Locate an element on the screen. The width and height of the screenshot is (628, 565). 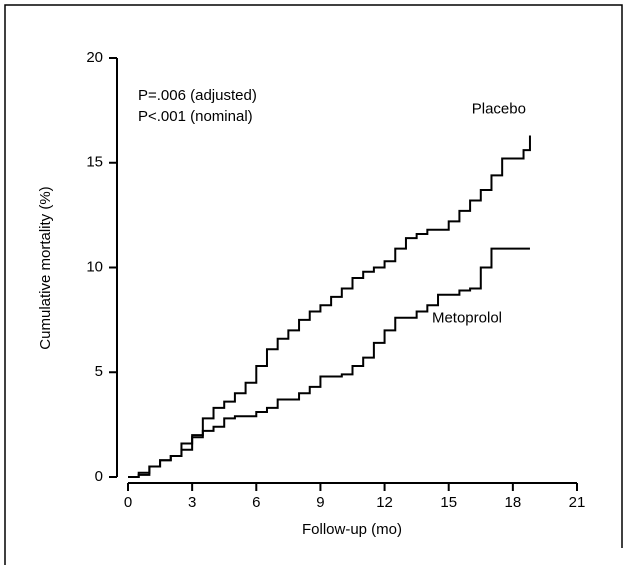
x-axis-title: Follow-up (mo) is located at coordinates (352, 529).